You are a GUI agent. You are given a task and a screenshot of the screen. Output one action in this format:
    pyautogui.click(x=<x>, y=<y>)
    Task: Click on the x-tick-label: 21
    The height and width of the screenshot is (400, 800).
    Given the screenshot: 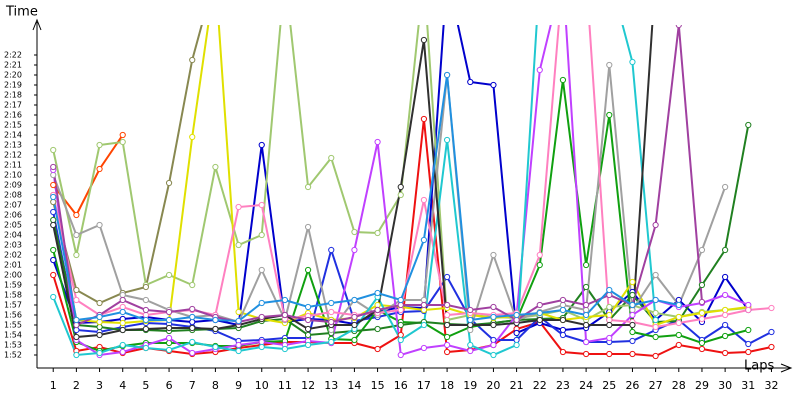 What is the action you would take?
    pyautogui.click(x=517, y=385)
    